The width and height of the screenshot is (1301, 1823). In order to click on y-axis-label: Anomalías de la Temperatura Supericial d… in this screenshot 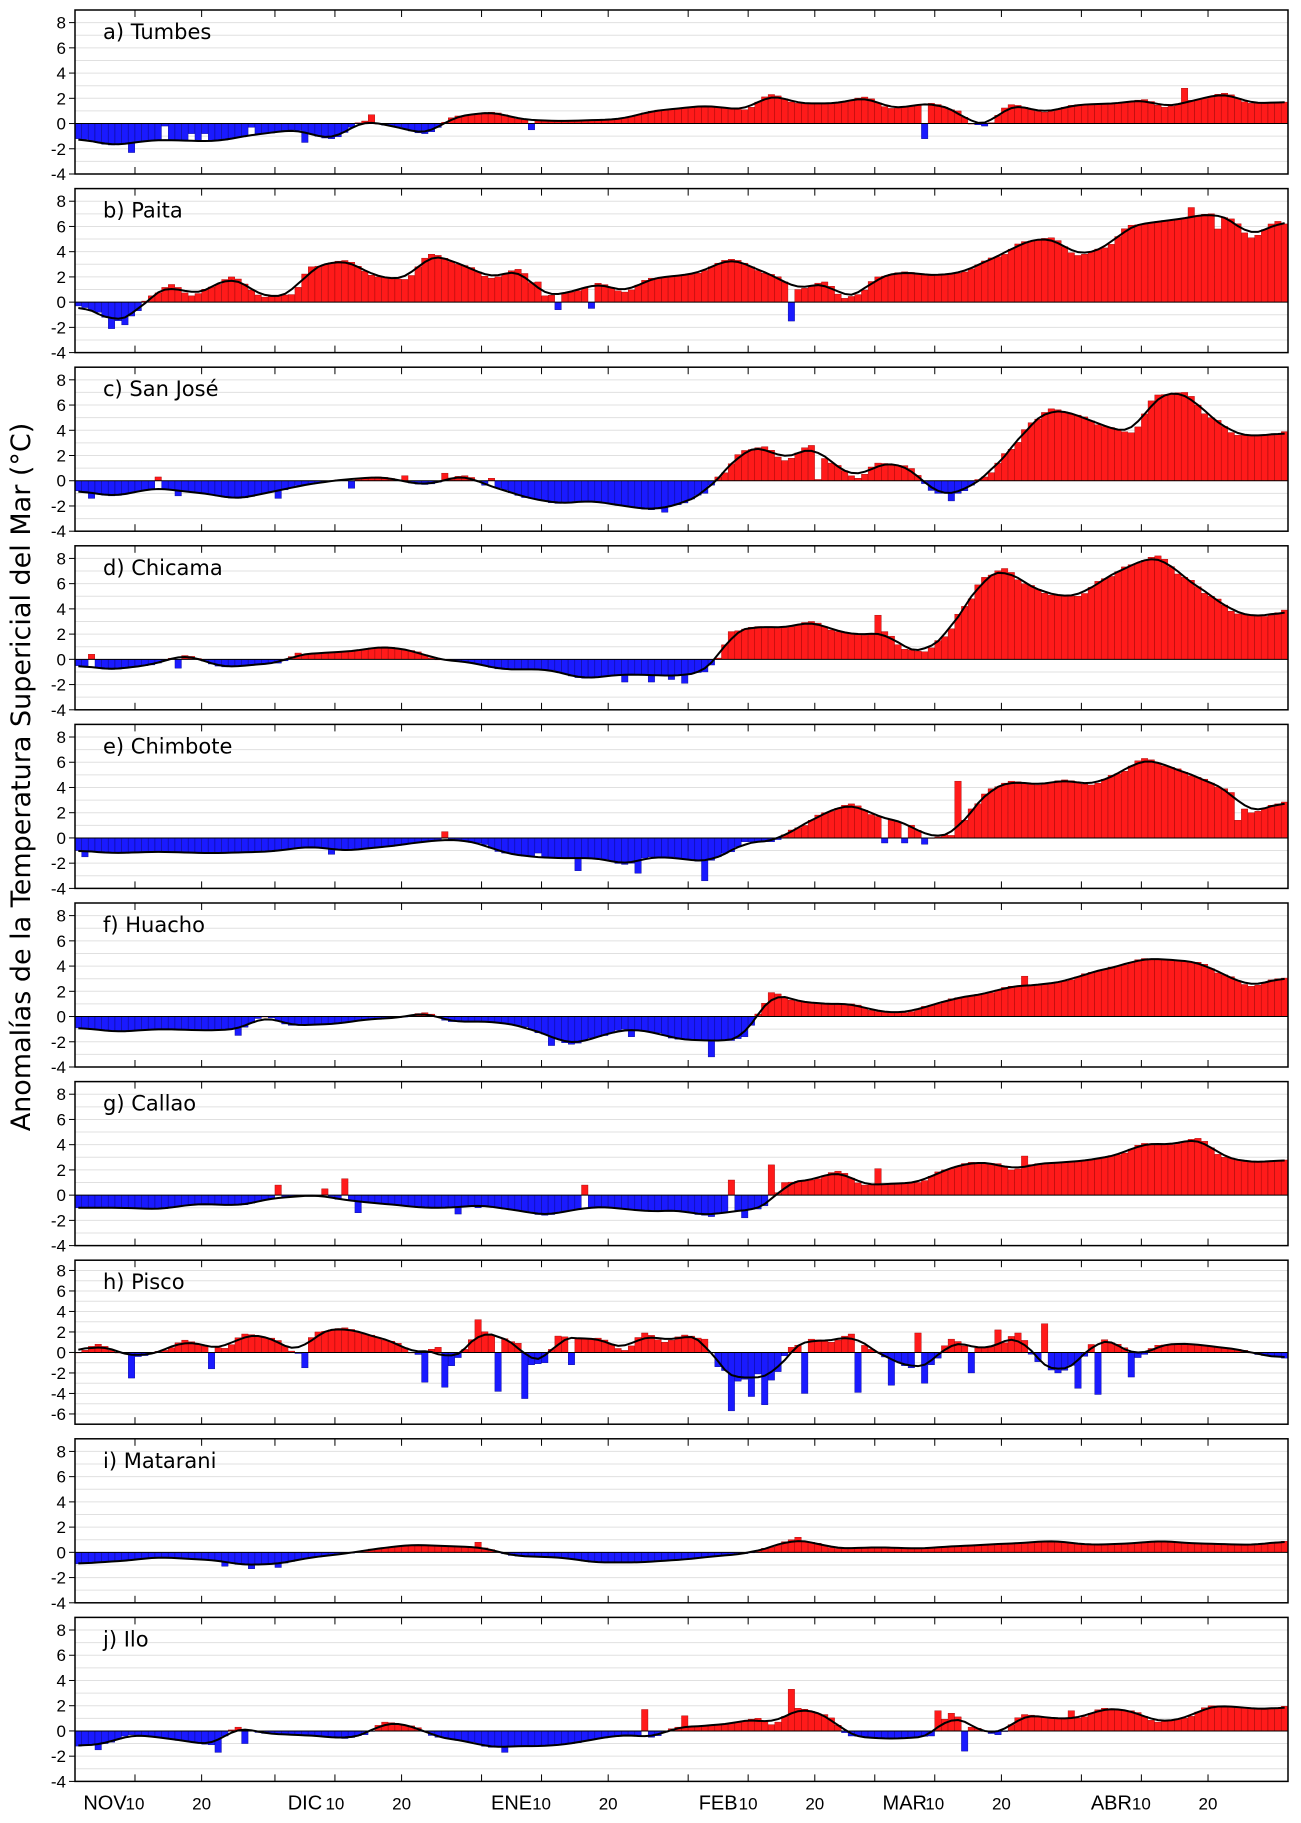, I will do `click(21, 777)`.